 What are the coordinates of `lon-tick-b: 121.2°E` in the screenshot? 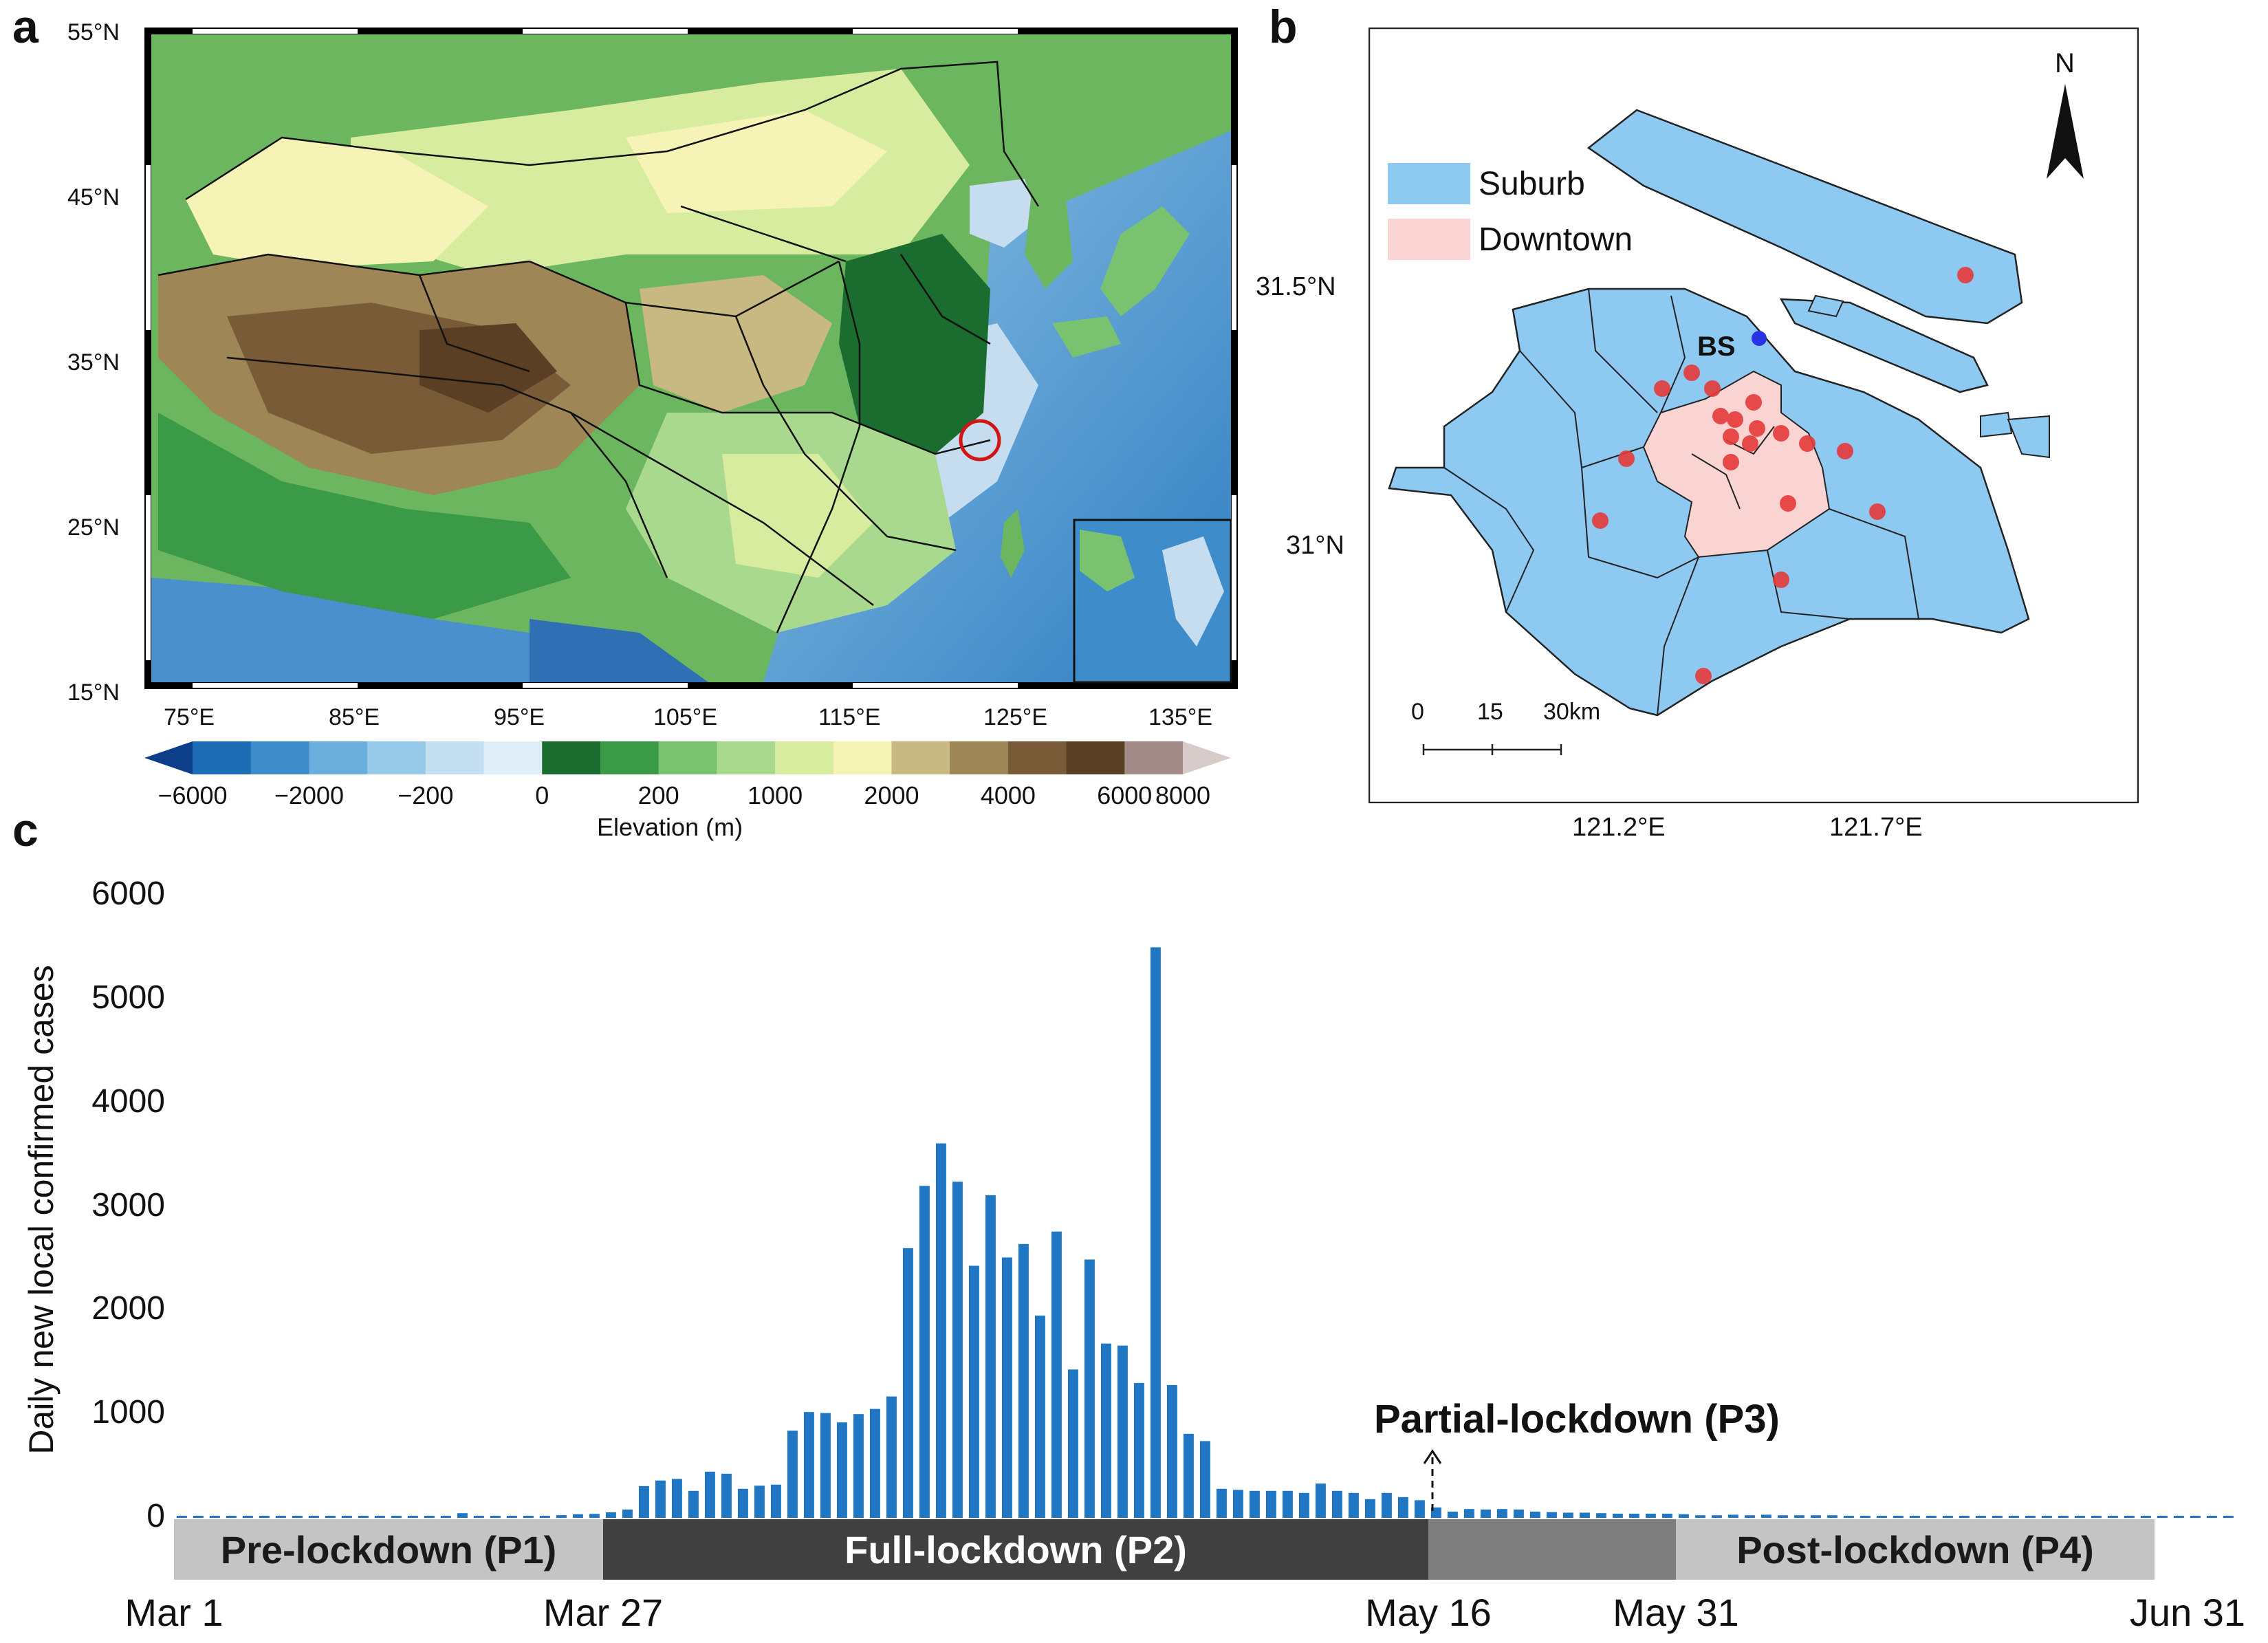 It's located at (1619, 827).